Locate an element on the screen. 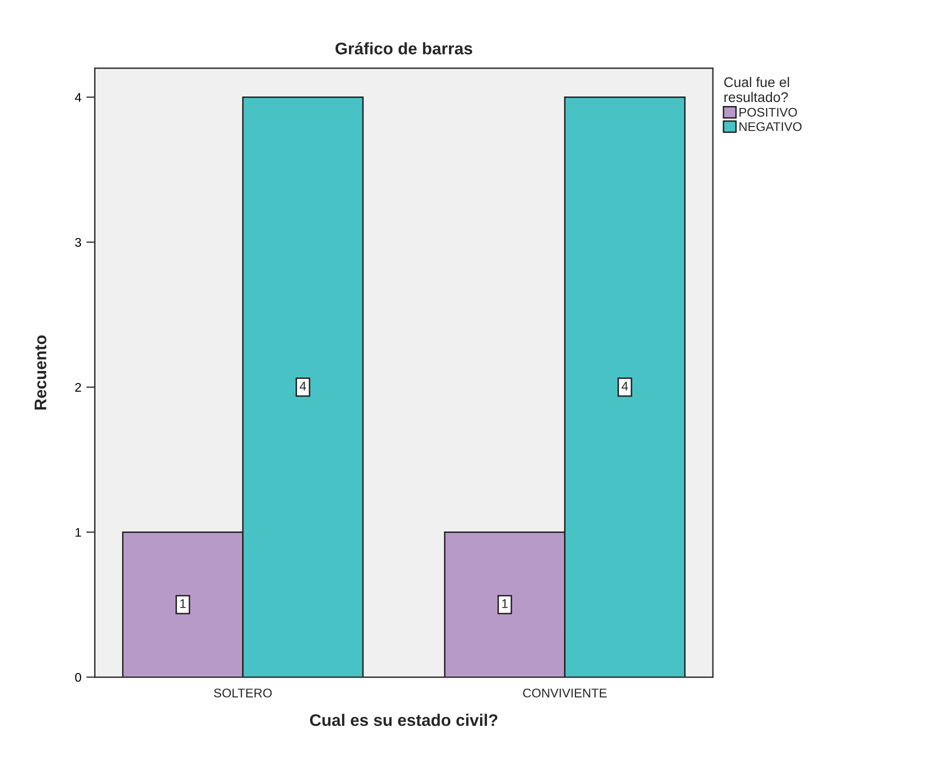  legend-title: Cual fue el resultado? is located at coordinates (756, 89).